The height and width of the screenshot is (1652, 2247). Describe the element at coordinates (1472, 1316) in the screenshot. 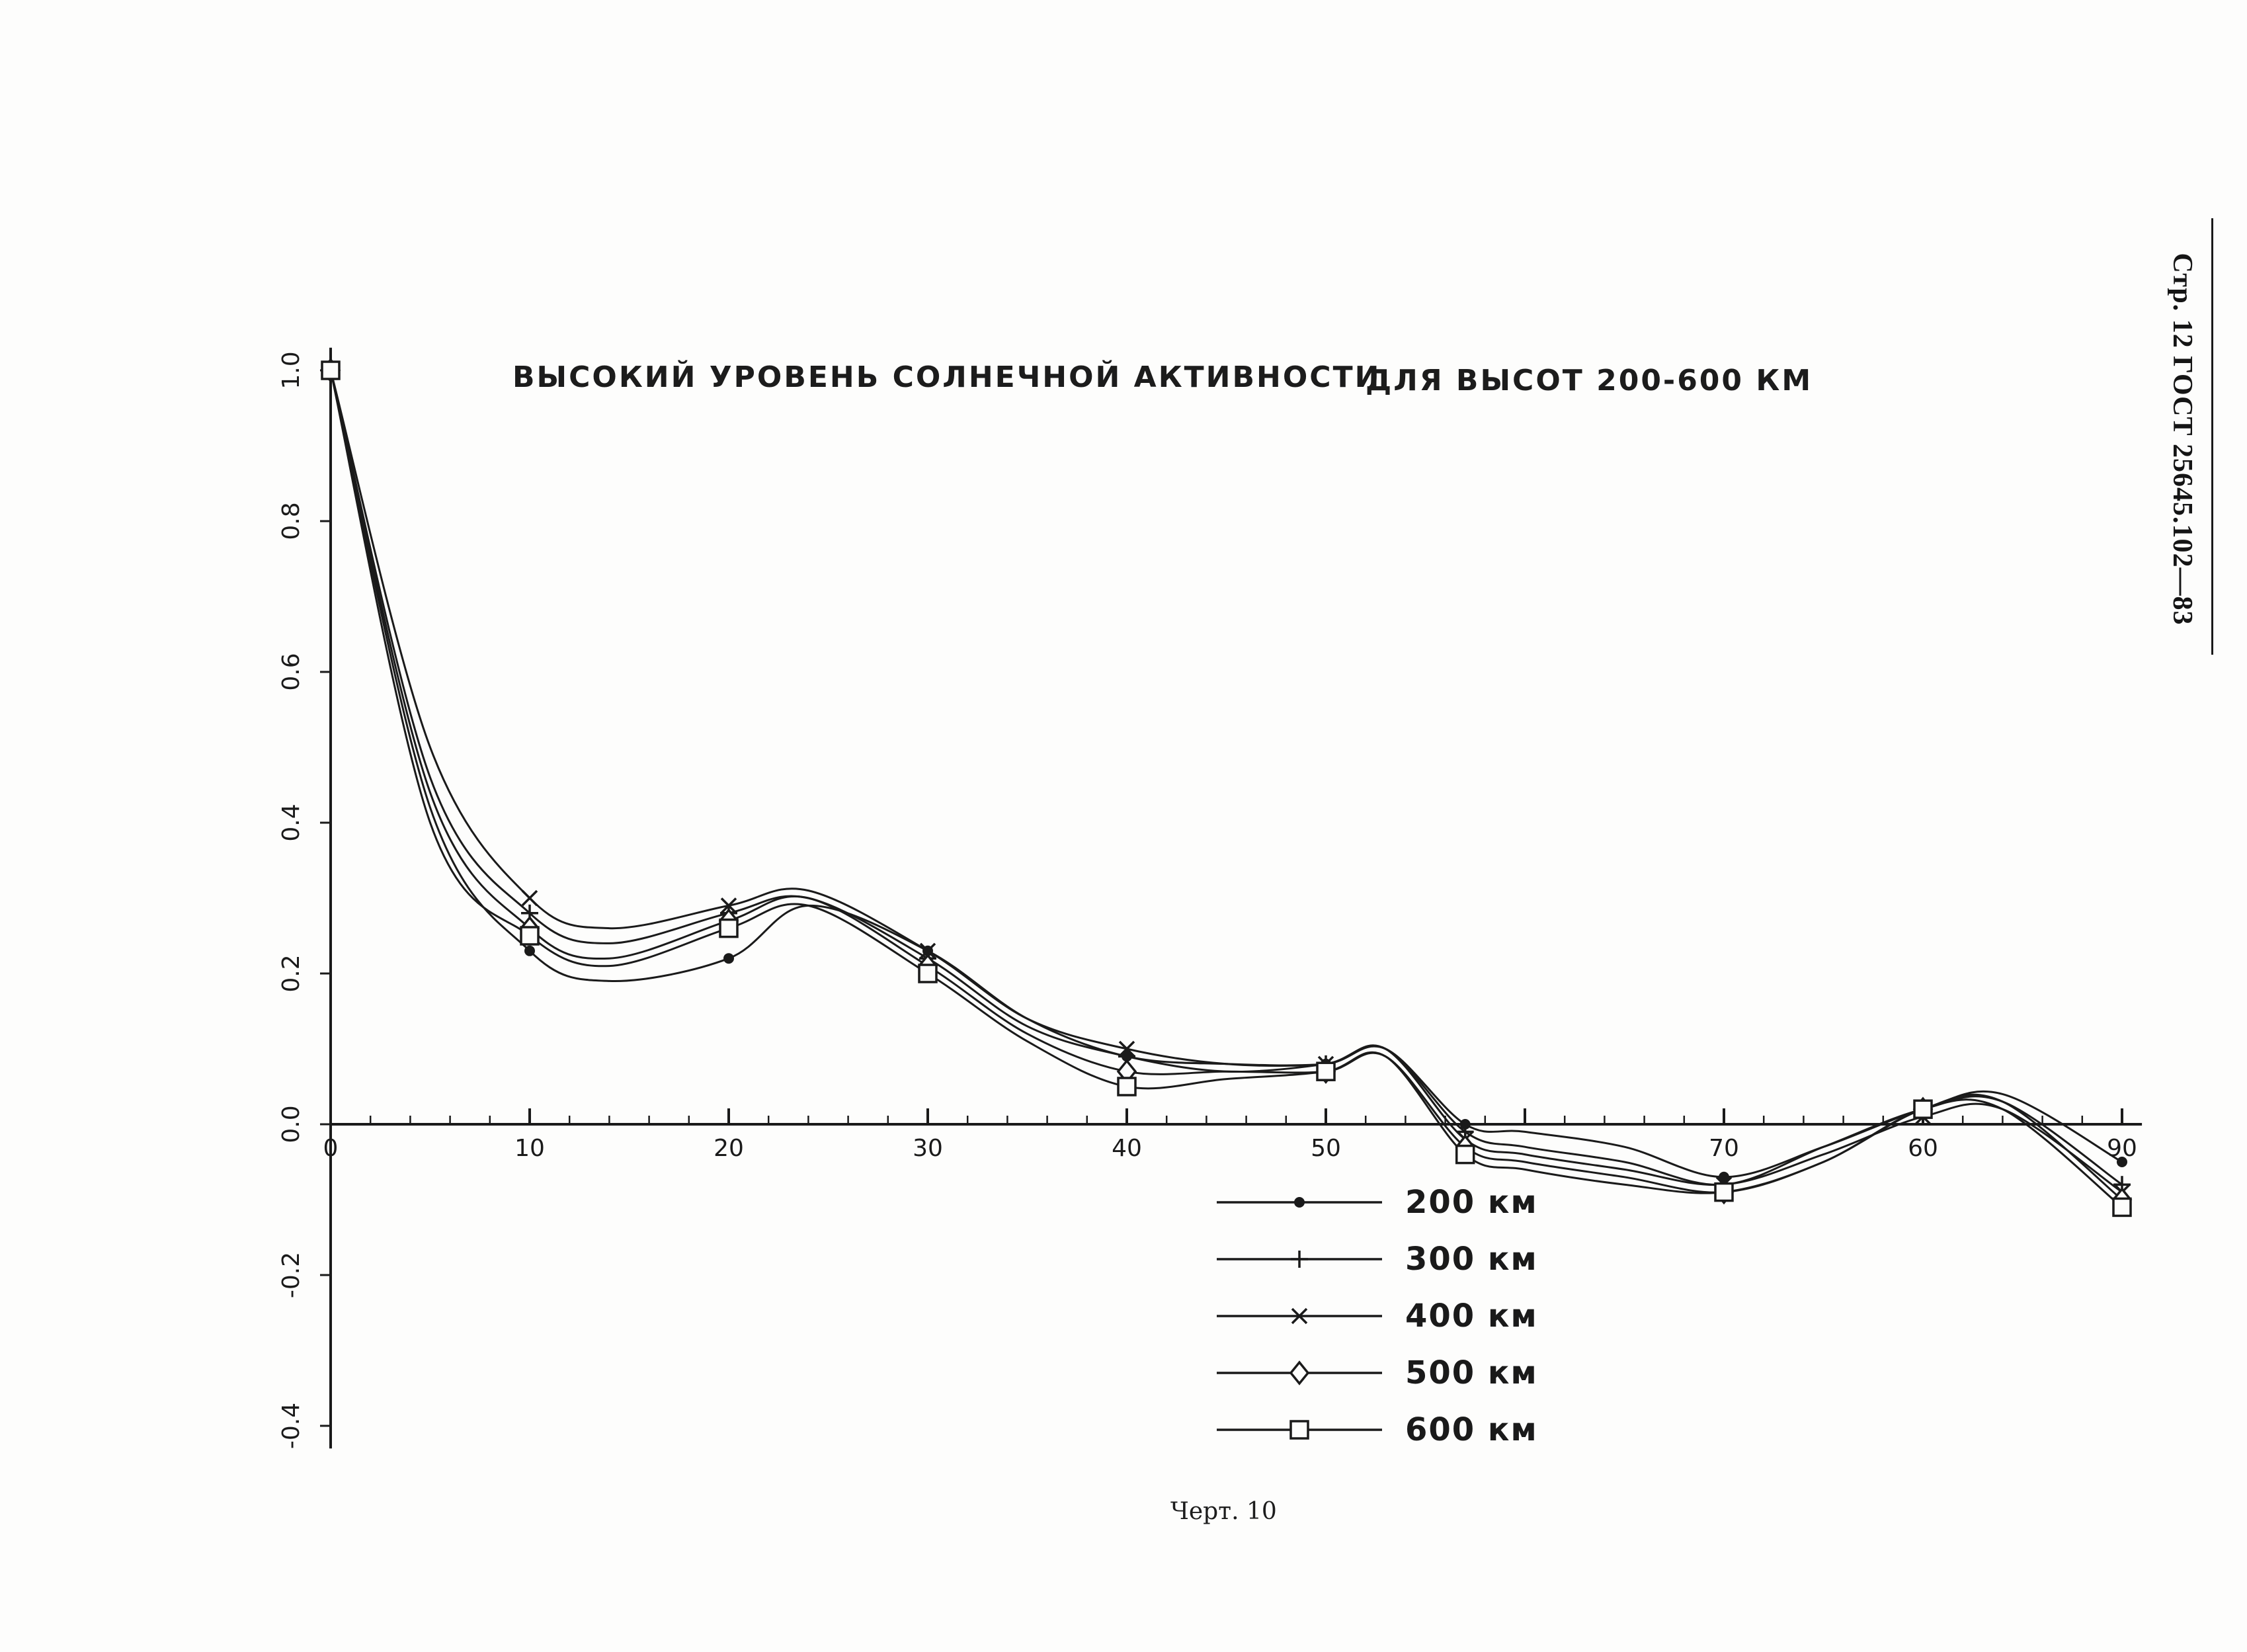

I see `legend-label: 400 км` at that location.